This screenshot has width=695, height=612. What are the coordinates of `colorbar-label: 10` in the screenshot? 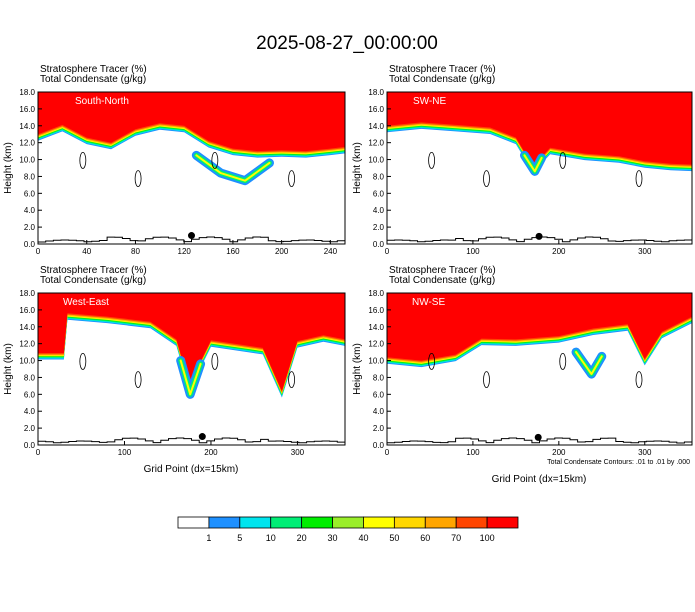 It's located at (271, 538).